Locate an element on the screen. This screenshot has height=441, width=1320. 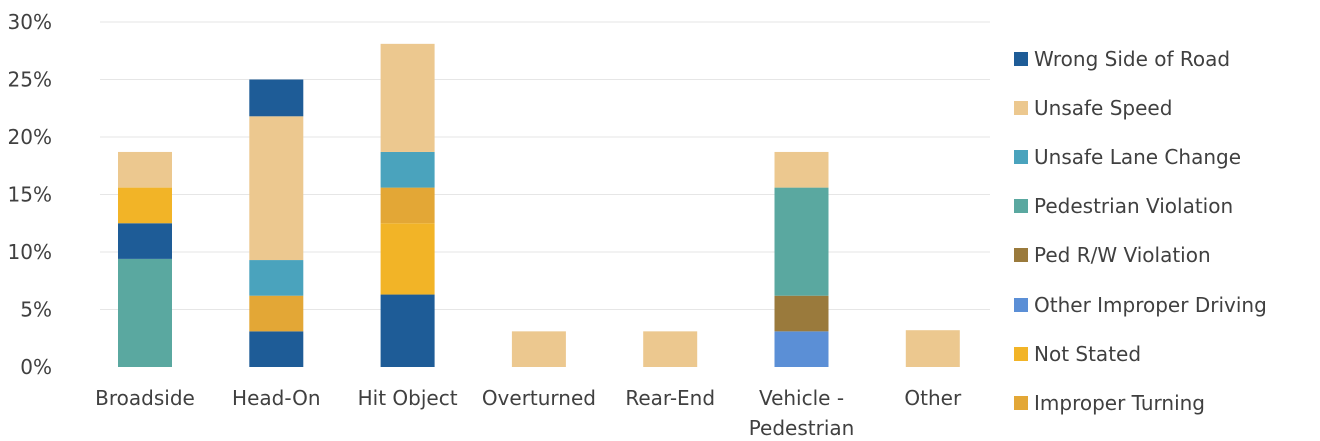
legend-item: Ped R/W Violation is located at coordinates (1164, 255).